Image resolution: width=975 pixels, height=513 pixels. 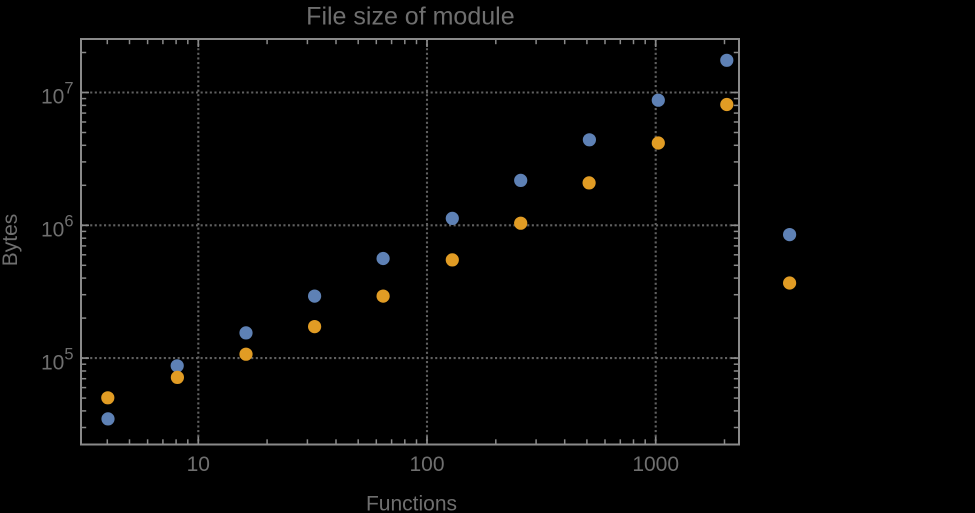 What do you see at coordinates (655, 464) in the screenshot?
I see `svg-text: 1000` at bounding box center [655, 464].